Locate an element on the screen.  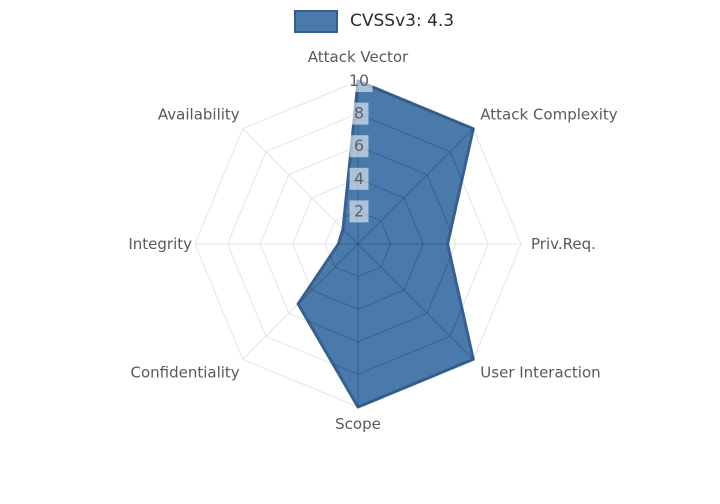
legend: CVSSv3: 4.3 is located at coordinates (374, 21).